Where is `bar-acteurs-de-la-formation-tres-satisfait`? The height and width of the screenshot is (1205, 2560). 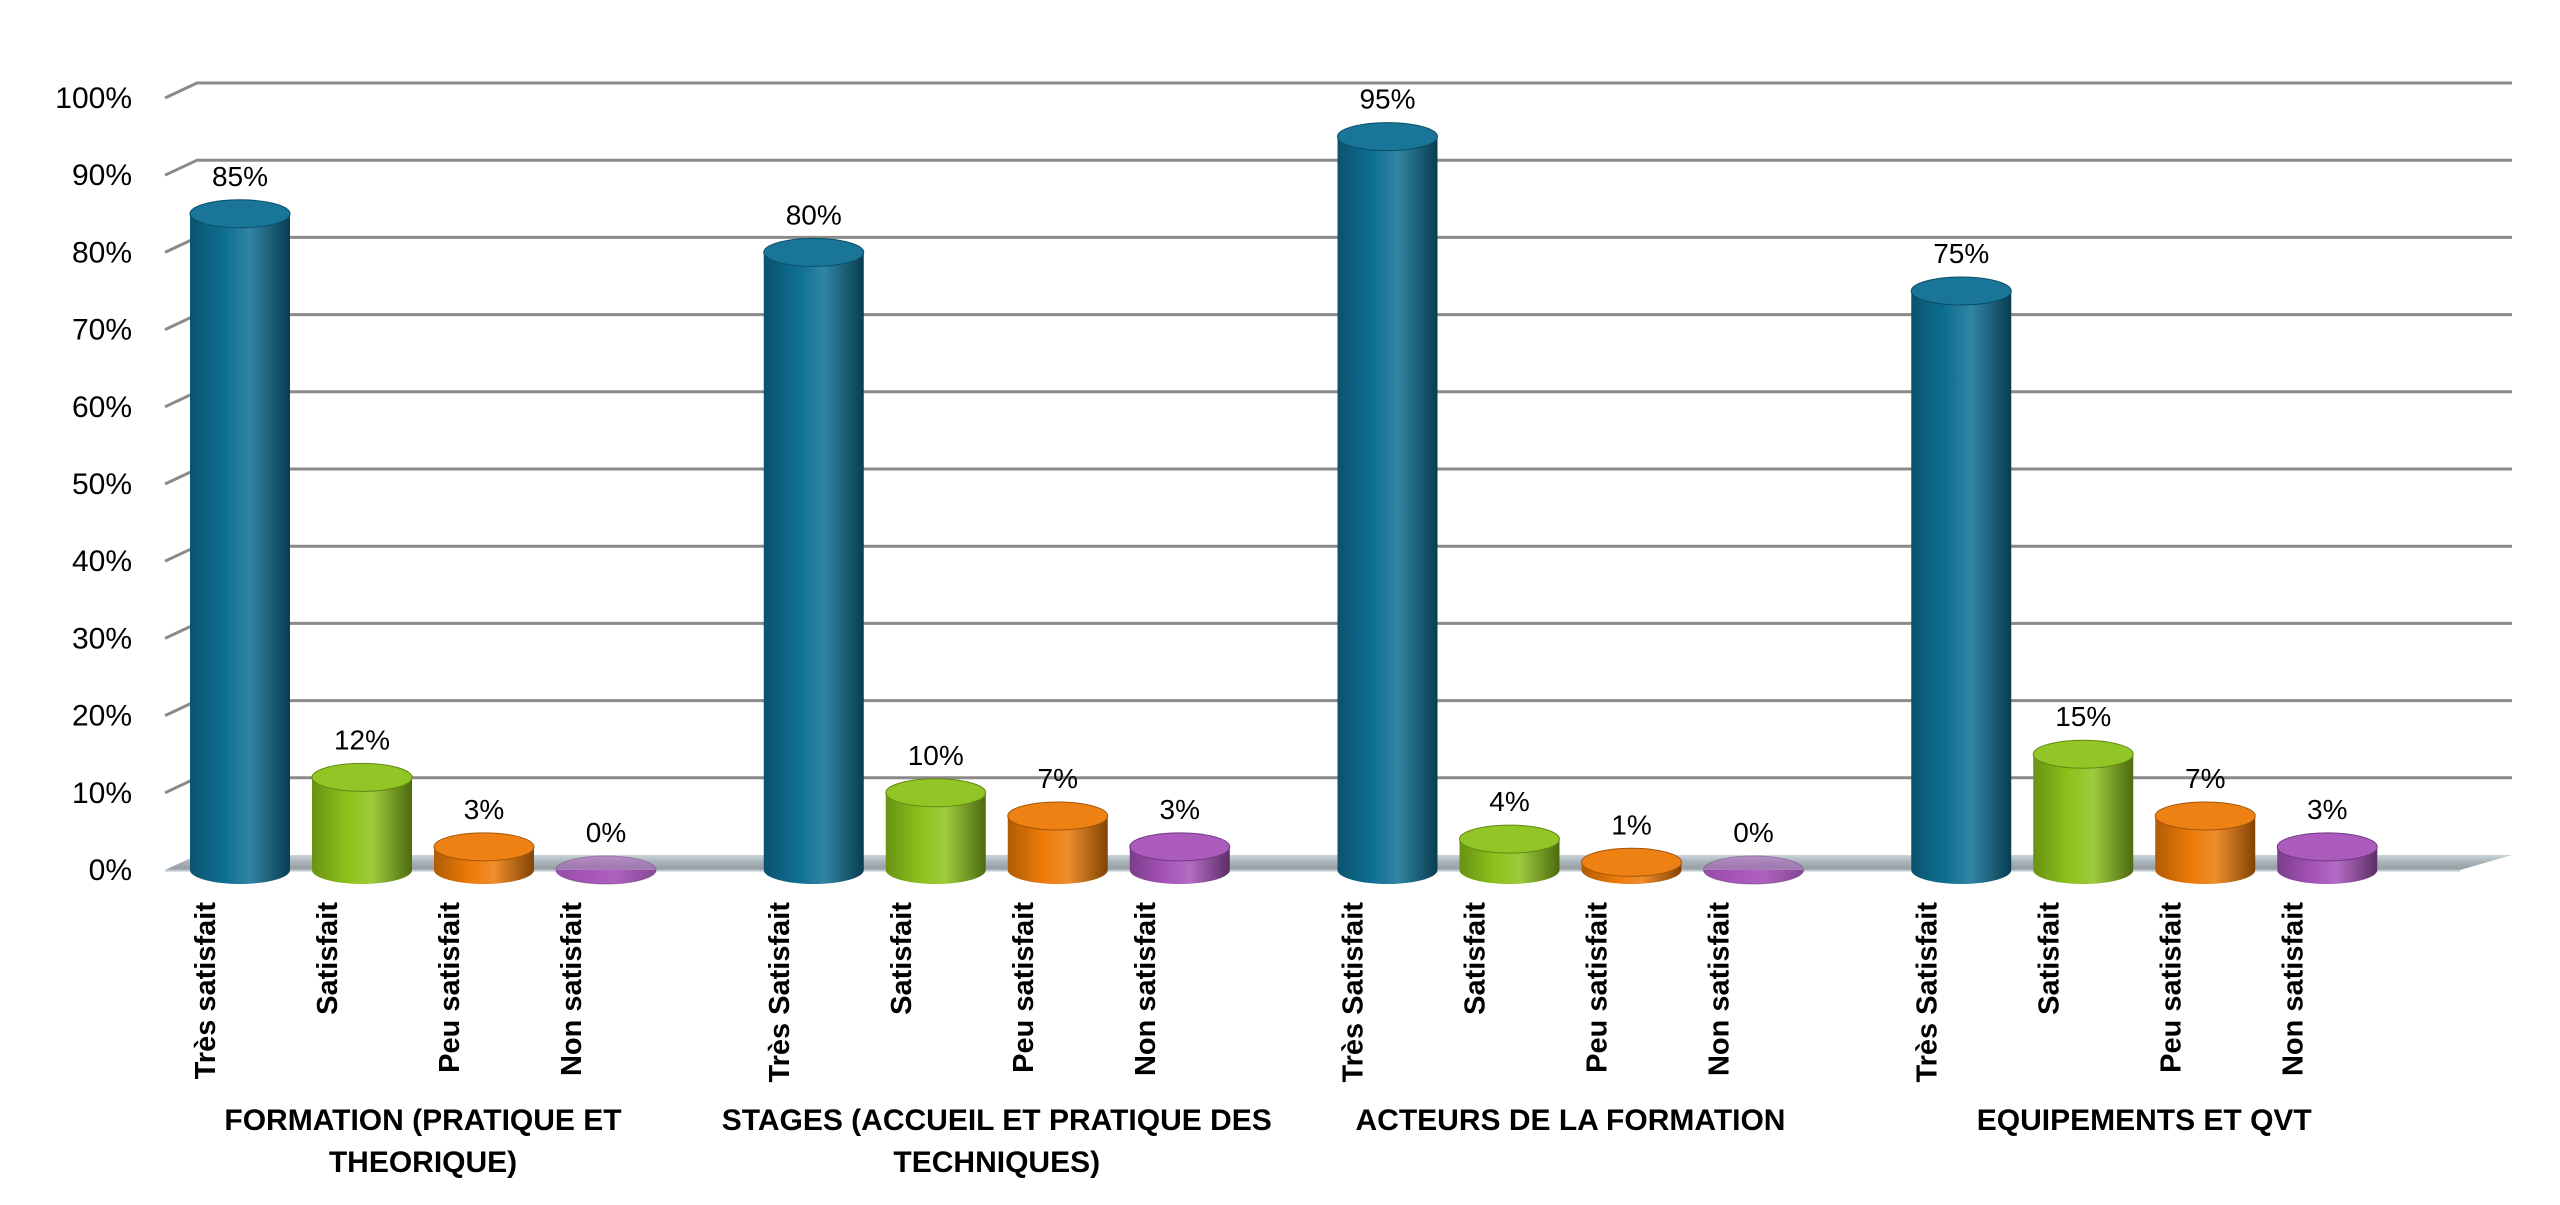
bar-acteurs-de-la-formation-tres-satisfait is located at coordinates (1387, 503).